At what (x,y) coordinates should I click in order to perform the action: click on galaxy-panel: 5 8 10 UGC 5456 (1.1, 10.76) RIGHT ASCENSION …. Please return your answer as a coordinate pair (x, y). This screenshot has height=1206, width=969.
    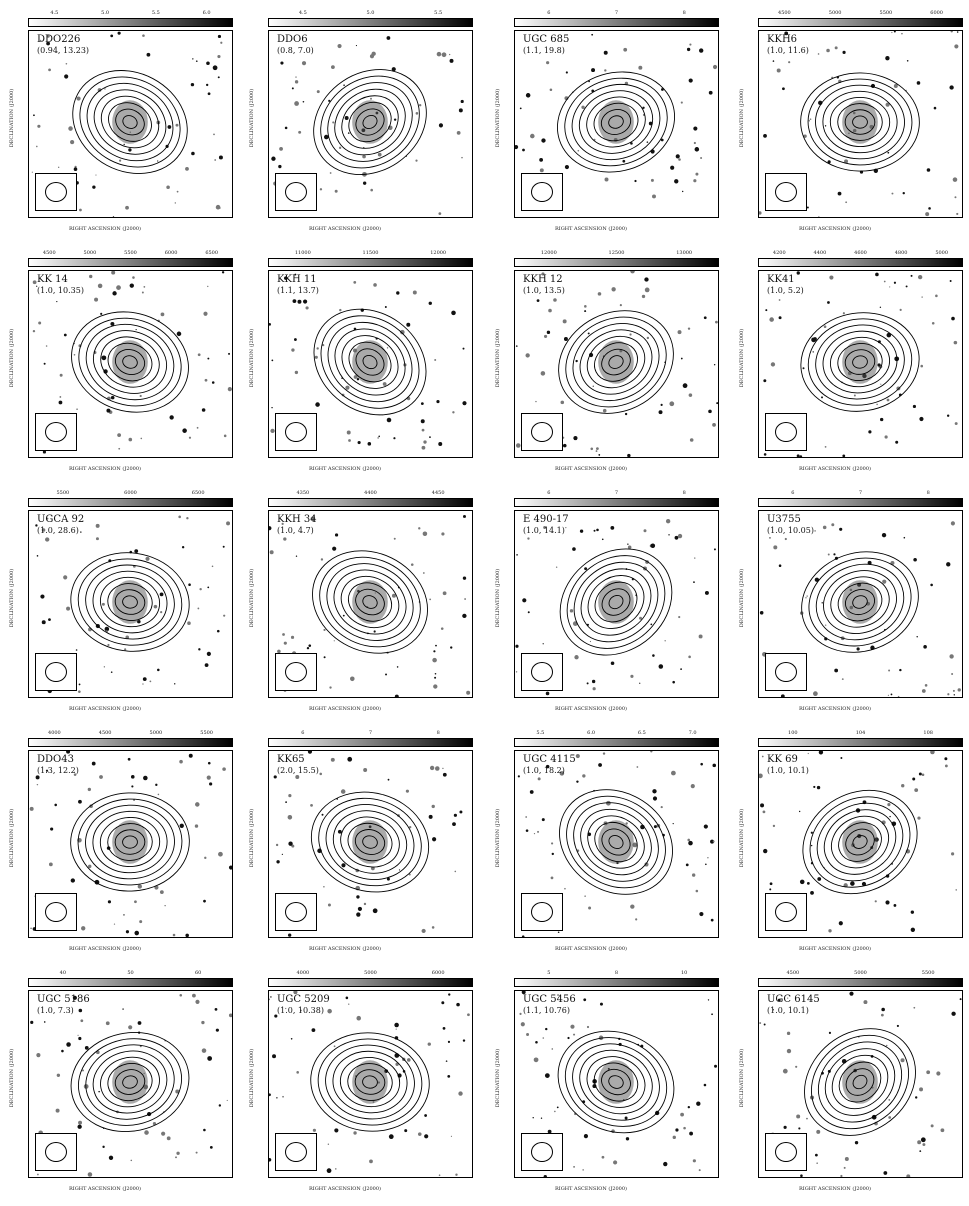
    Looking at the image, I should click on (607, 1081).